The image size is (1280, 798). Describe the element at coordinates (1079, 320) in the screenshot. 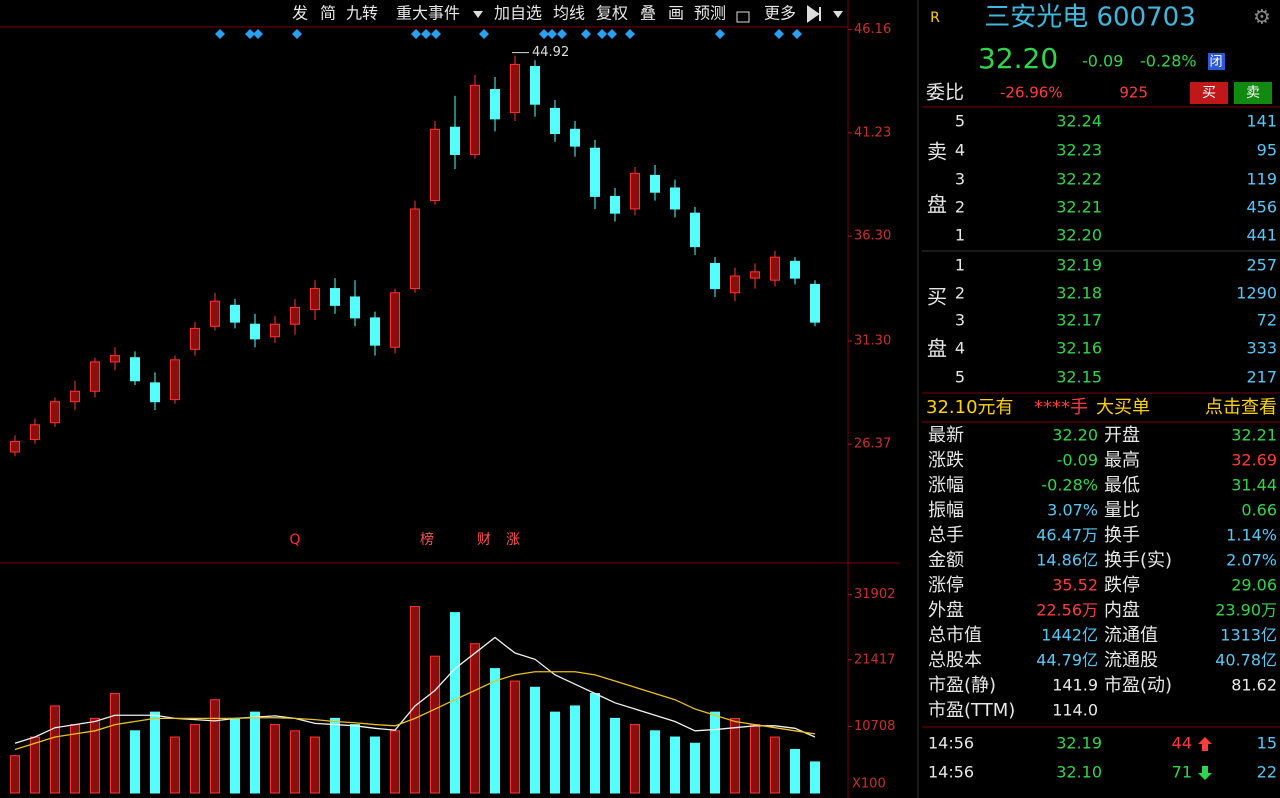

I see `order-price: 32.17` at that location.